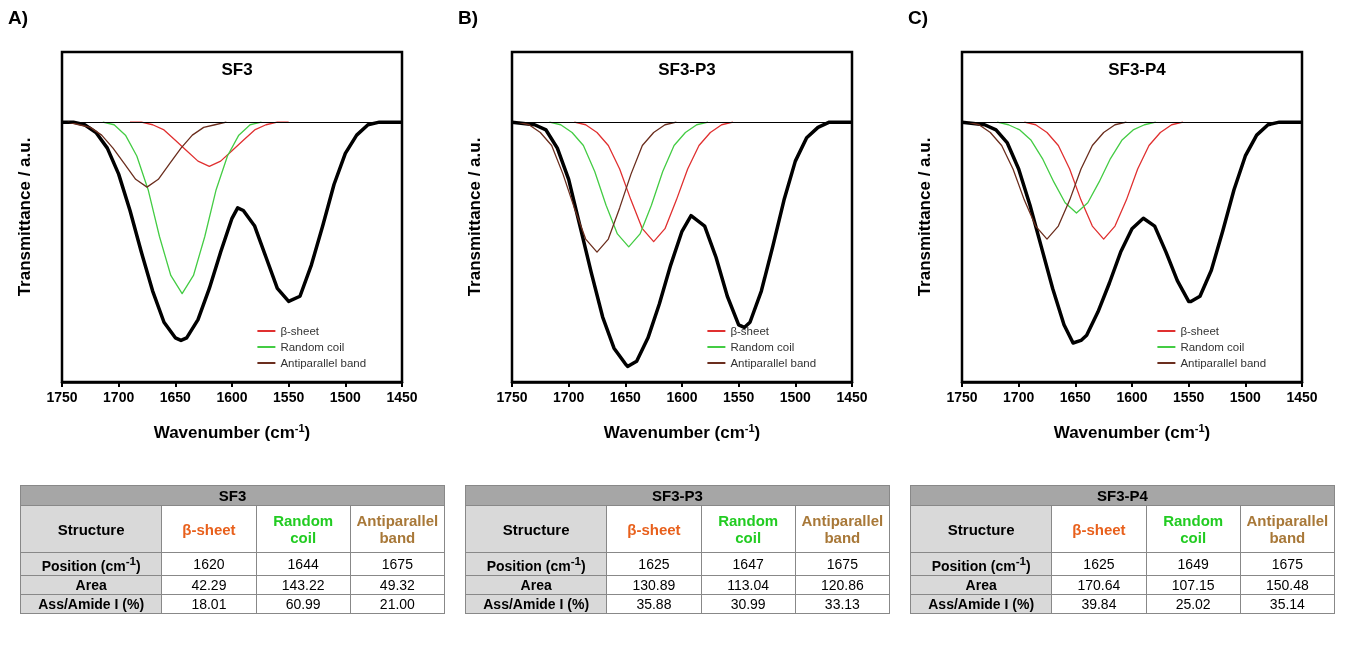 The height and width of the screenshot is (657, 1349). I want to click on text: SF3-P4, so click(1122, 495).